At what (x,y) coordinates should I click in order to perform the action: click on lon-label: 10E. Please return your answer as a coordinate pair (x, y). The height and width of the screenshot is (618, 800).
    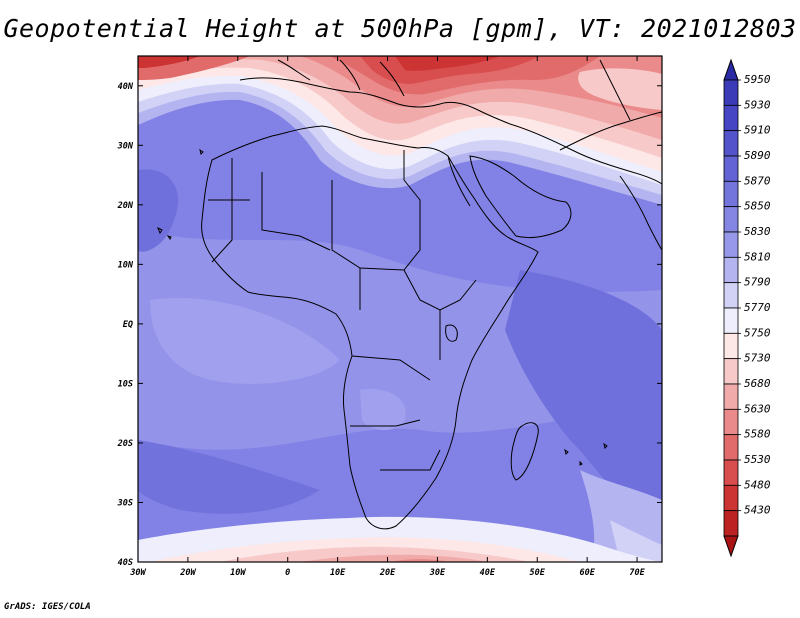
    Looking at the image, I should click on (338, 573).